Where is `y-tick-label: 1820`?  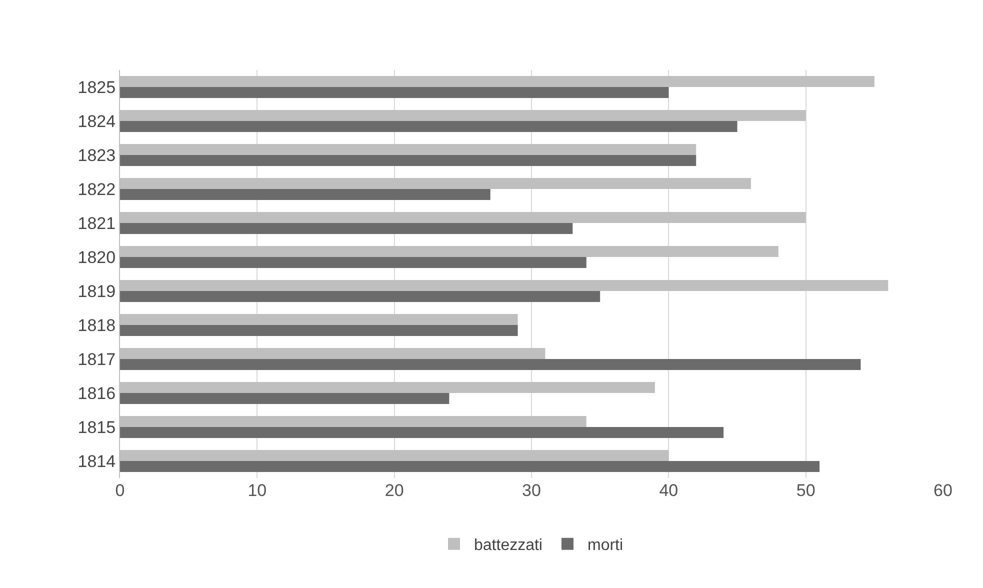 y-tick-label: 1820 is located at coordinates (97, 257).